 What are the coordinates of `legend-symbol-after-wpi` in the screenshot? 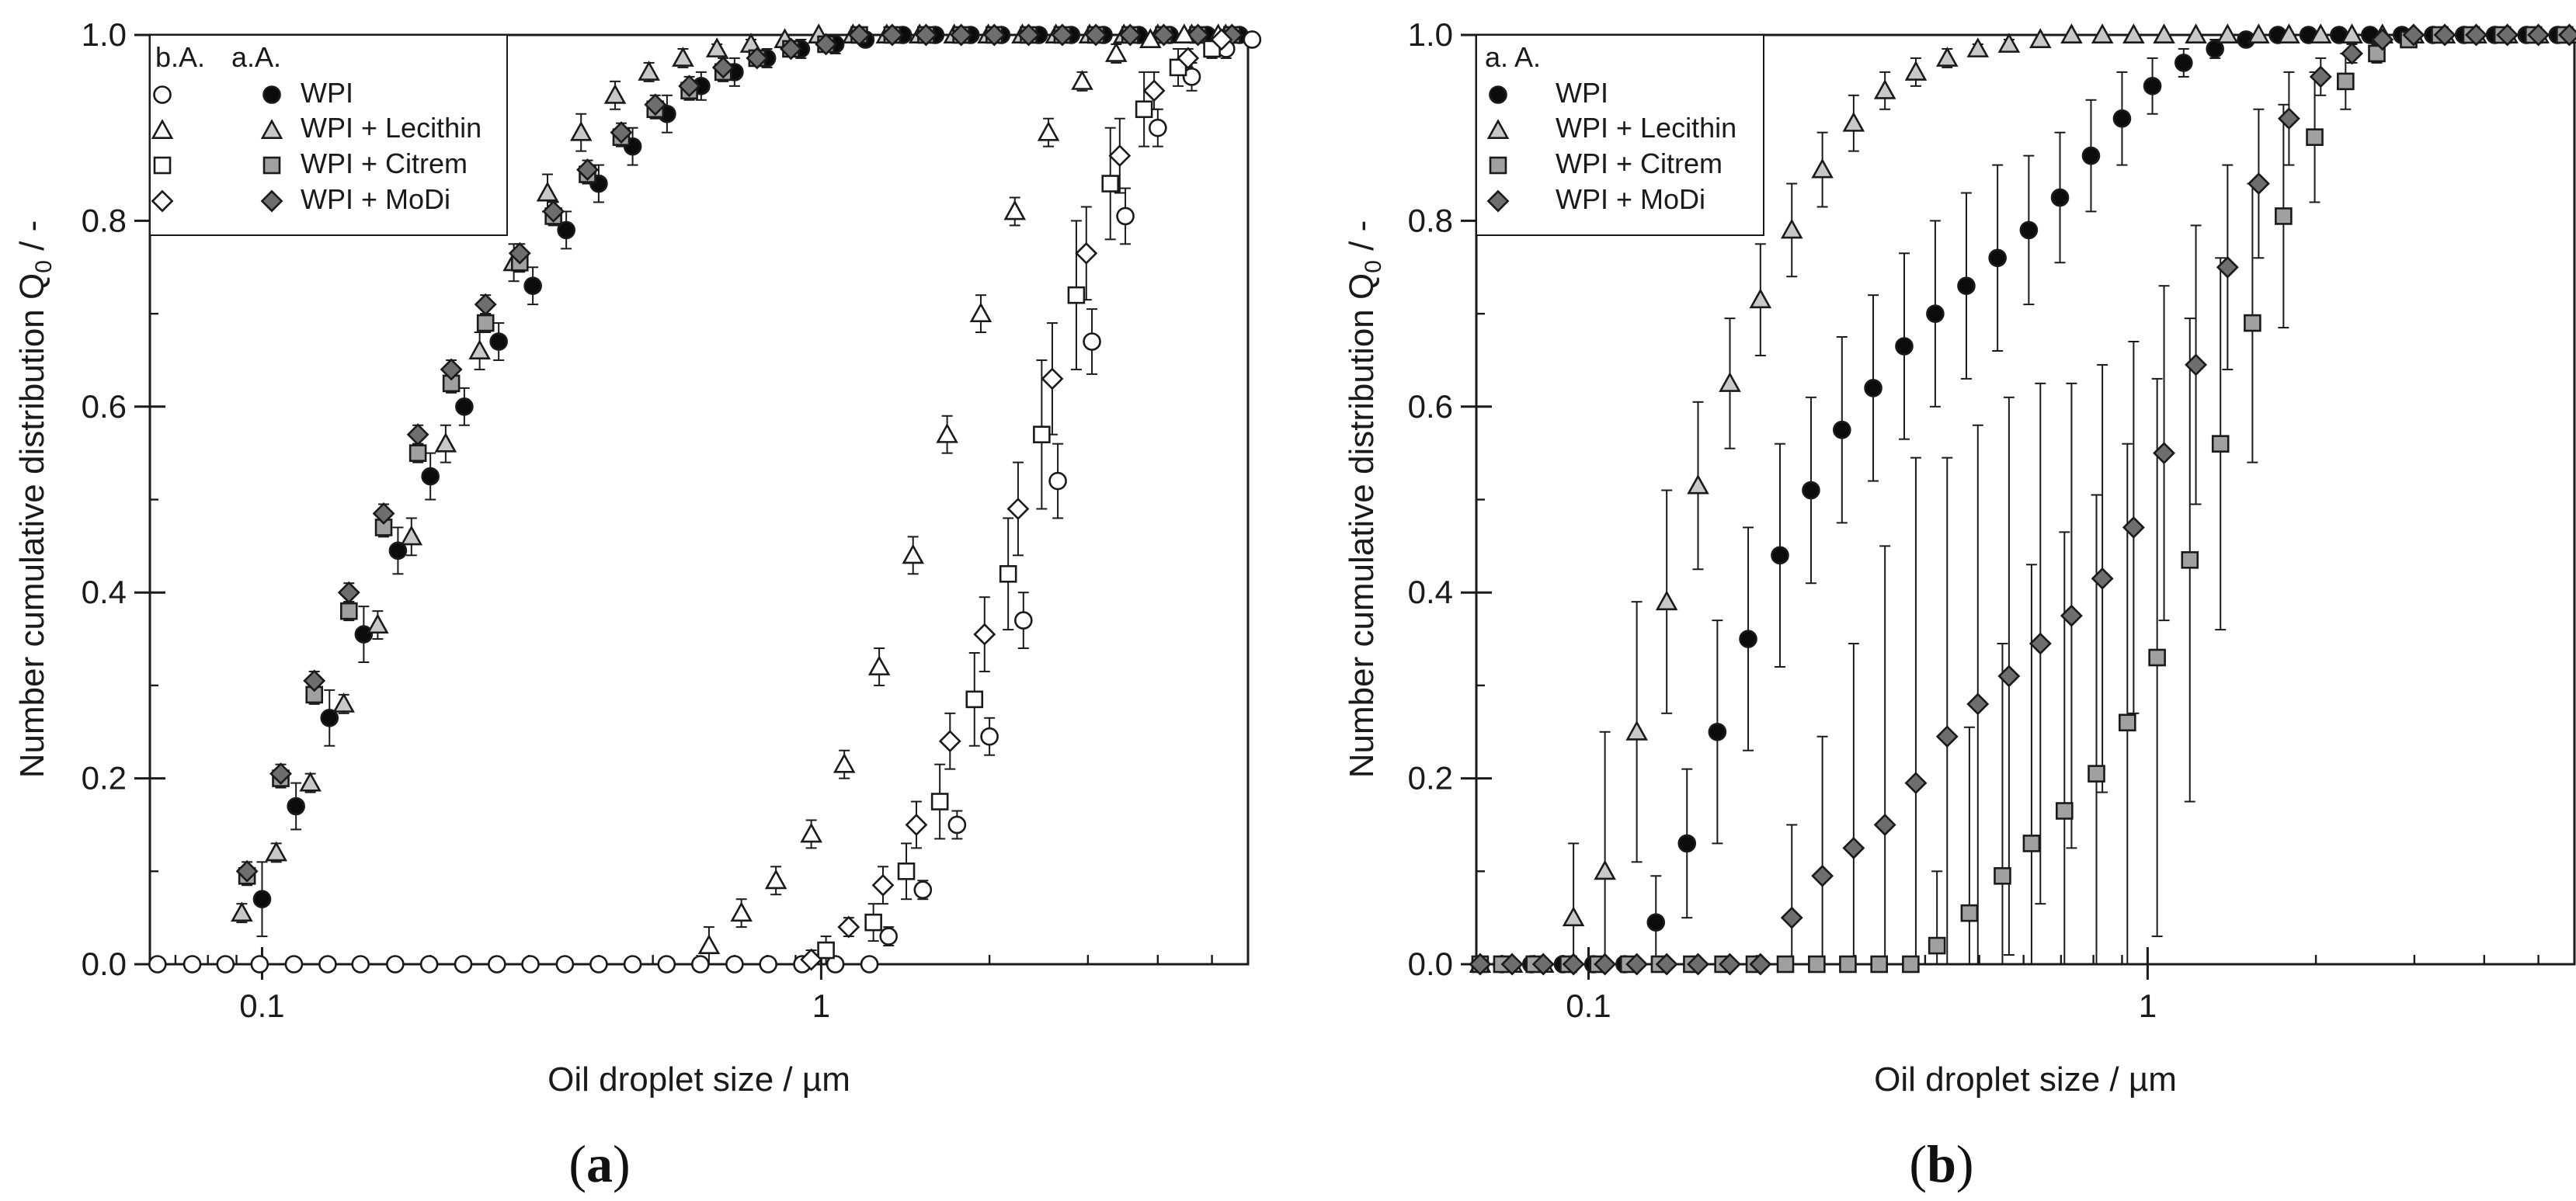 It's located at (271, 94).